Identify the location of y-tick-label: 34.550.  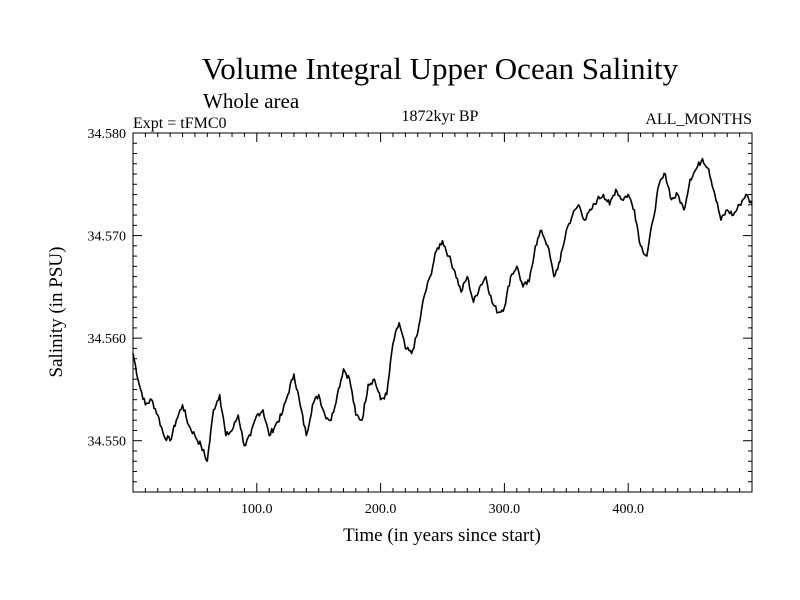
(107, 442).